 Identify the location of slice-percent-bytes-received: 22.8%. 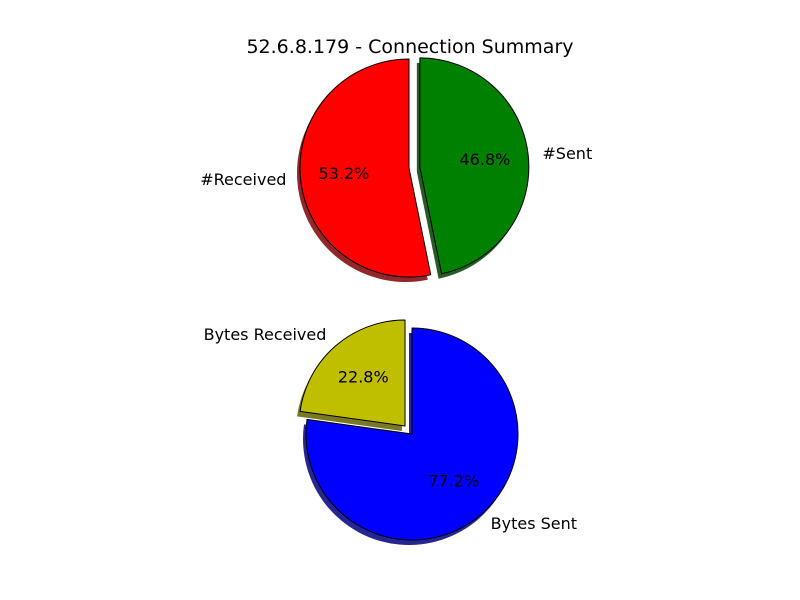
(363, 377).